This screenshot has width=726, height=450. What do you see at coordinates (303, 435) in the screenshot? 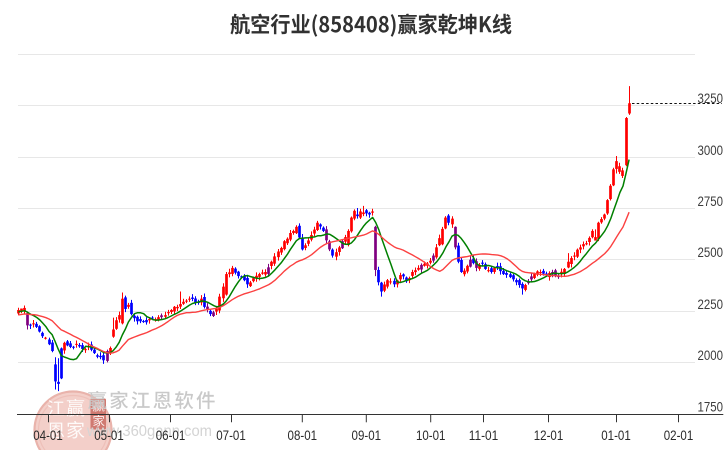
I see `svg-text: 08-01` at bounding box center [303, 435].